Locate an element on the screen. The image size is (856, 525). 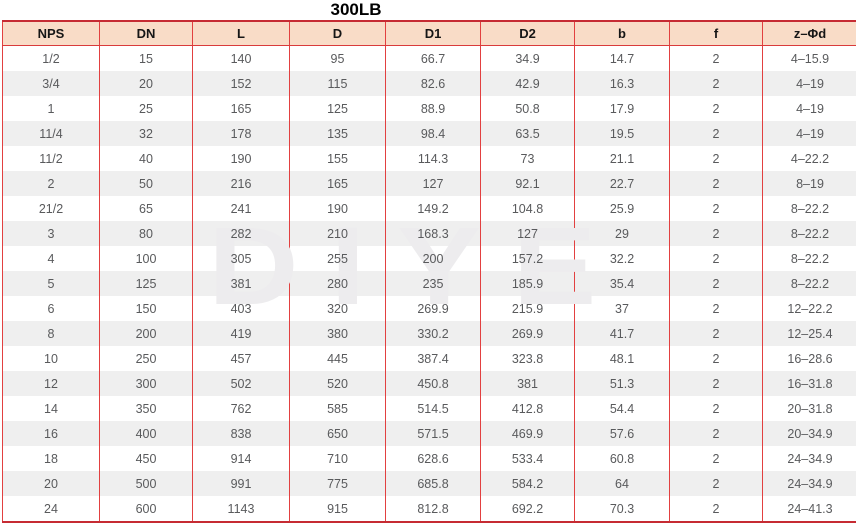
table-cell: 628.6 is located at coordinates (433, 458).